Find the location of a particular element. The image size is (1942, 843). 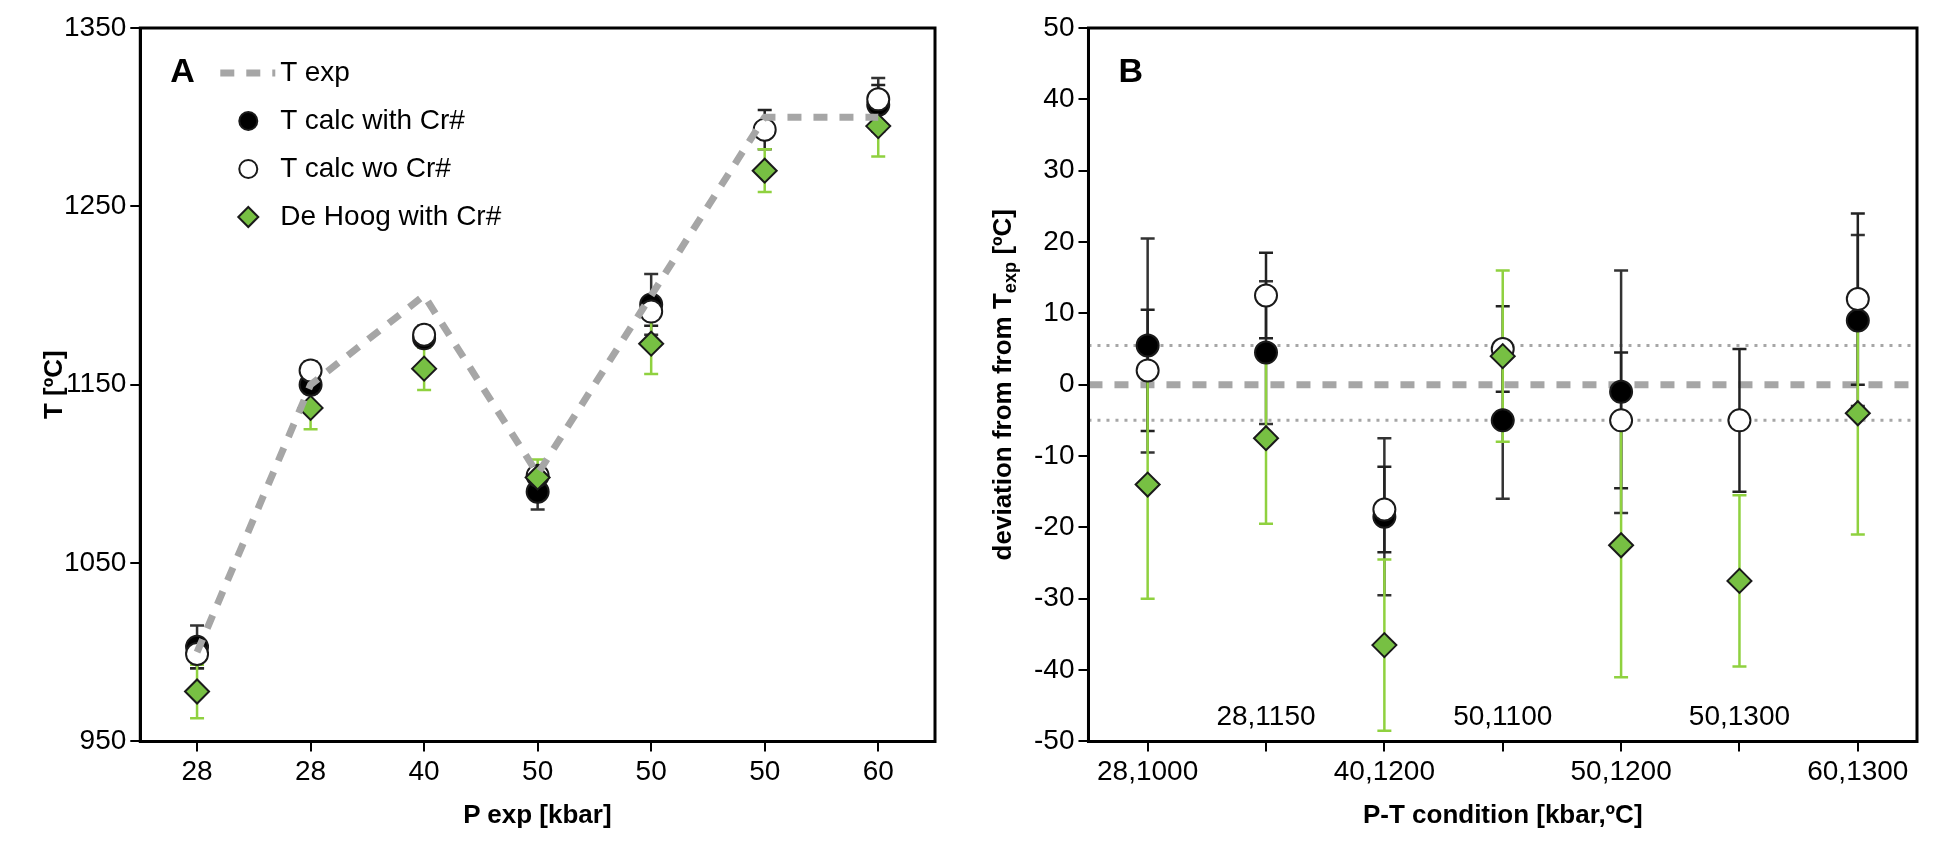

y-tick-label: 0 is located at coordinates (1066, 383).